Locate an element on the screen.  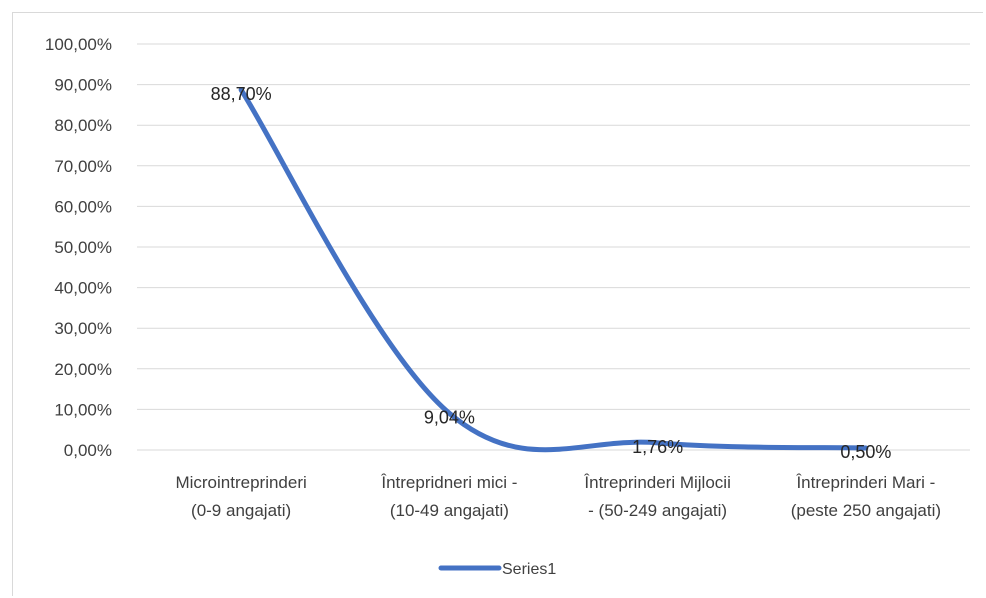
y-tick-label: 70,00% is located at coordinates (83, 166).